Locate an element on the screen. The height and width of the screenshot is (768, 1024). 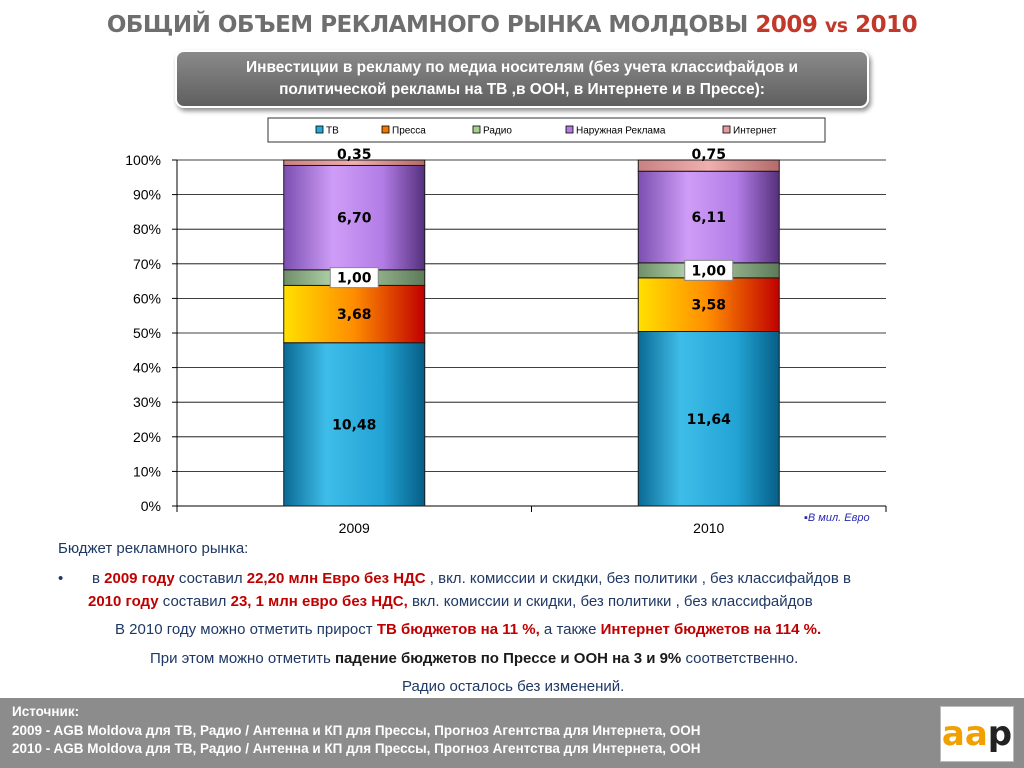
legend-swatch-press is located at coordinates (385, 129).